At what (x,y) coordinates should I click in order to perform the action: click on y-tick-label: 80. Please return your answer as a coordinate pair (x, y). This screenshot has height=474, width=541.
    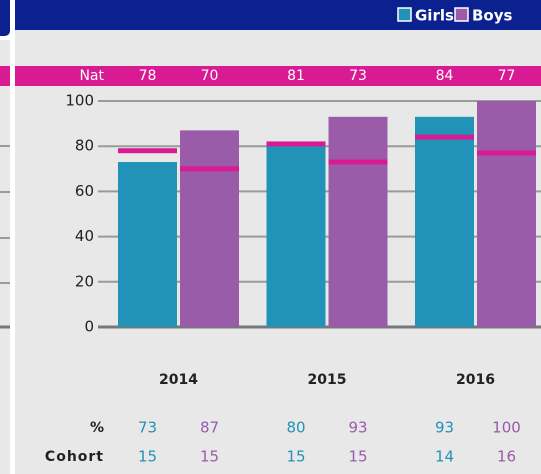
    Looking at the image, I should click on (84, 146).